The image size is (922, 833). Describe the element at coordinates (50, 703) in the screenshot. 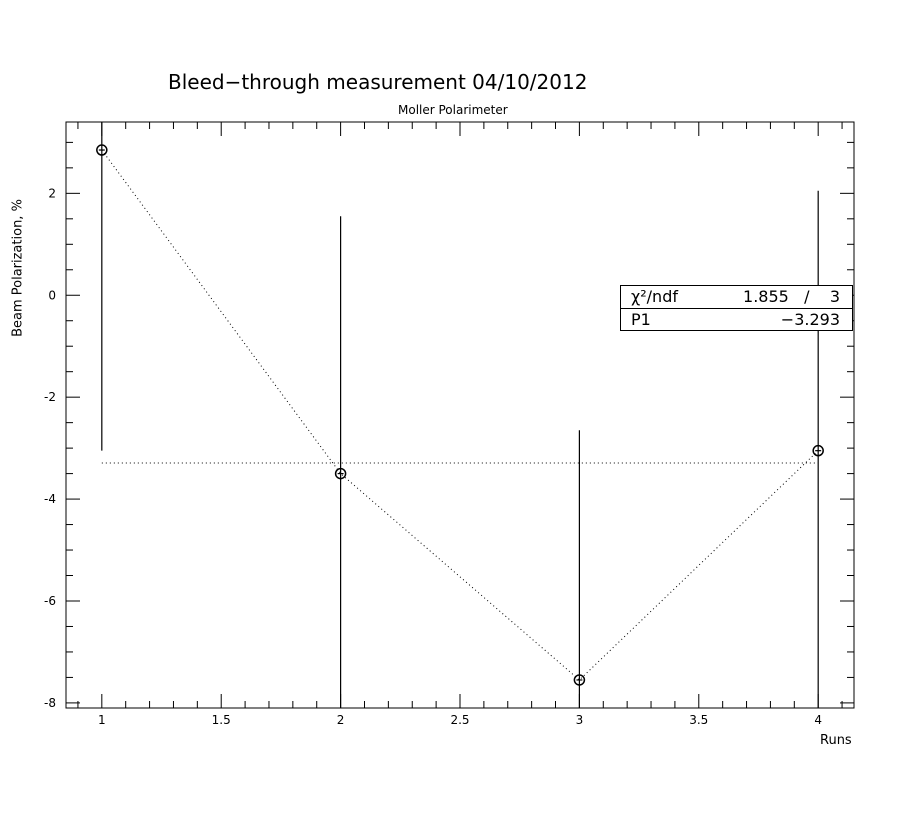

I see `y-tick-label: -8` at that location.